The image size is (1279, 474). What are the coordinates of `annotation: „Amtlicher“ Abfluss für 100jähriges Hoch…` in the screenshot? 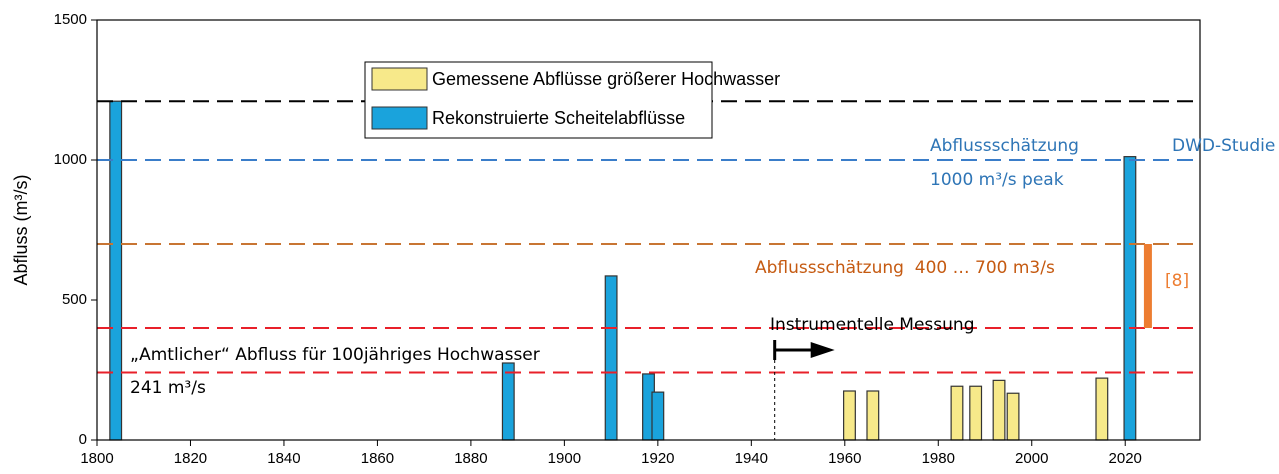 It's located at (335, 355).